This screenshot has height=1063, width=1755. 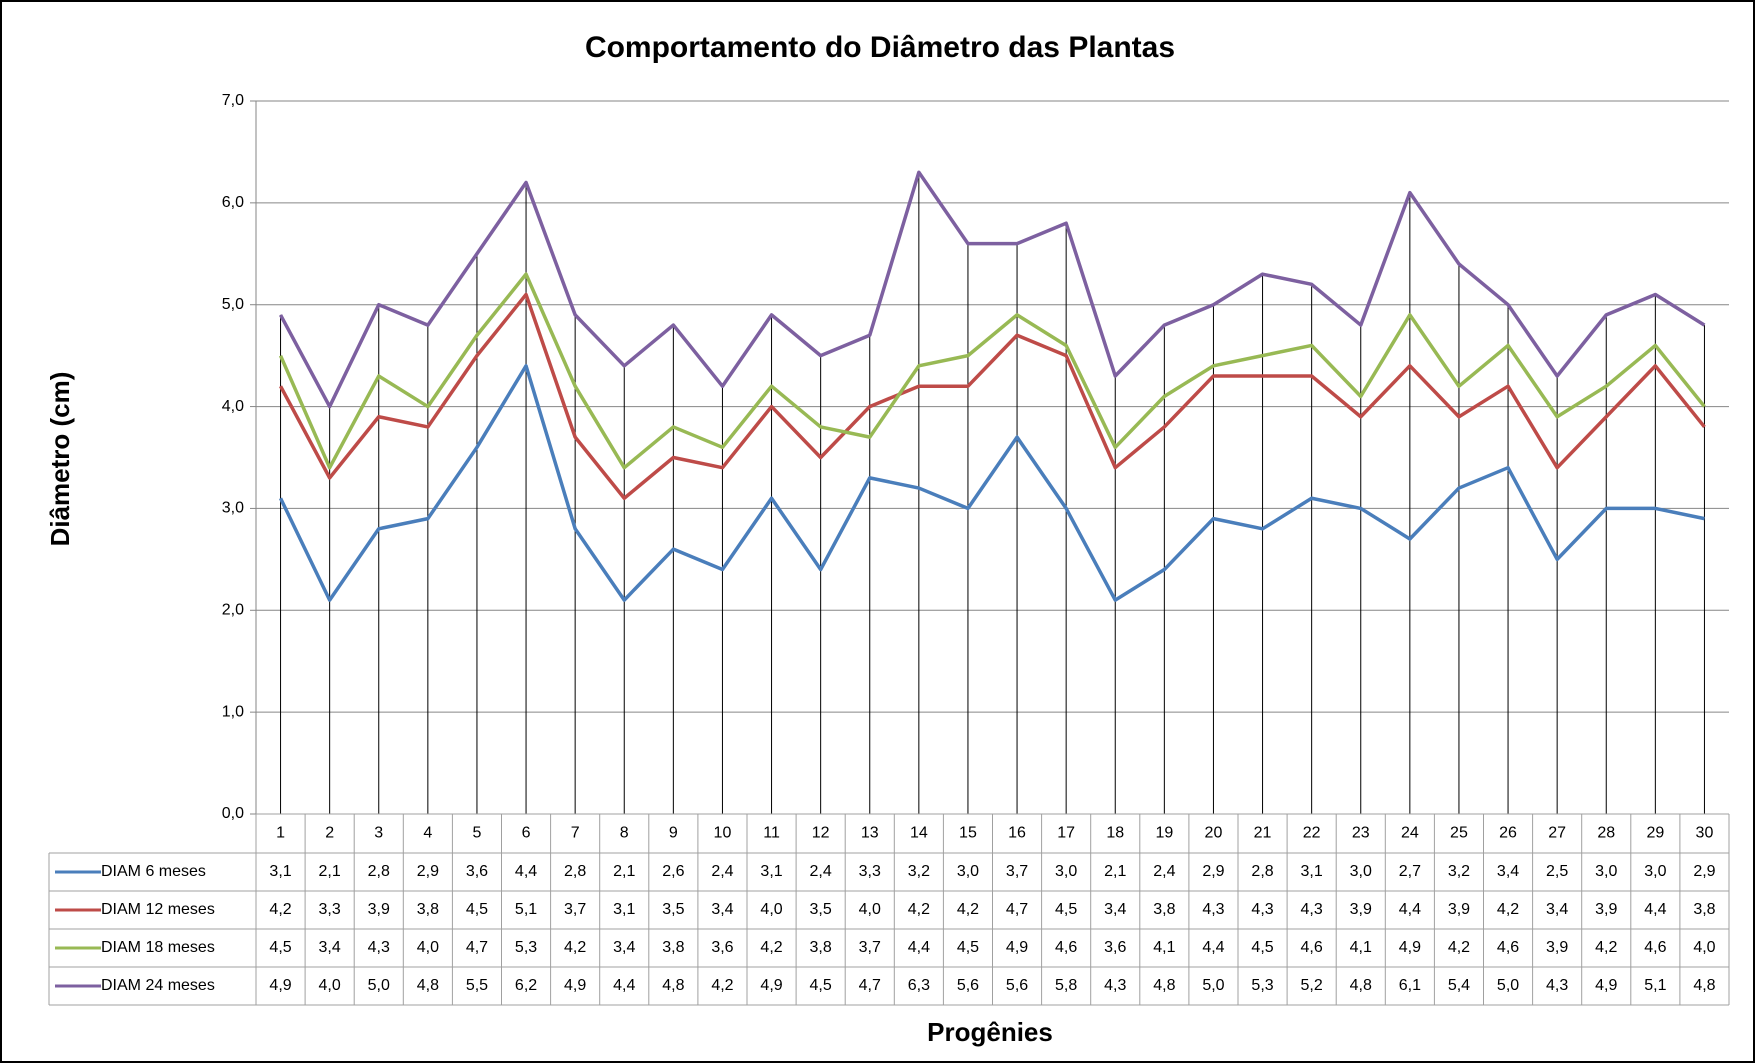 I want to click on x-tick-label: 17, so click(x=1066, y=833).